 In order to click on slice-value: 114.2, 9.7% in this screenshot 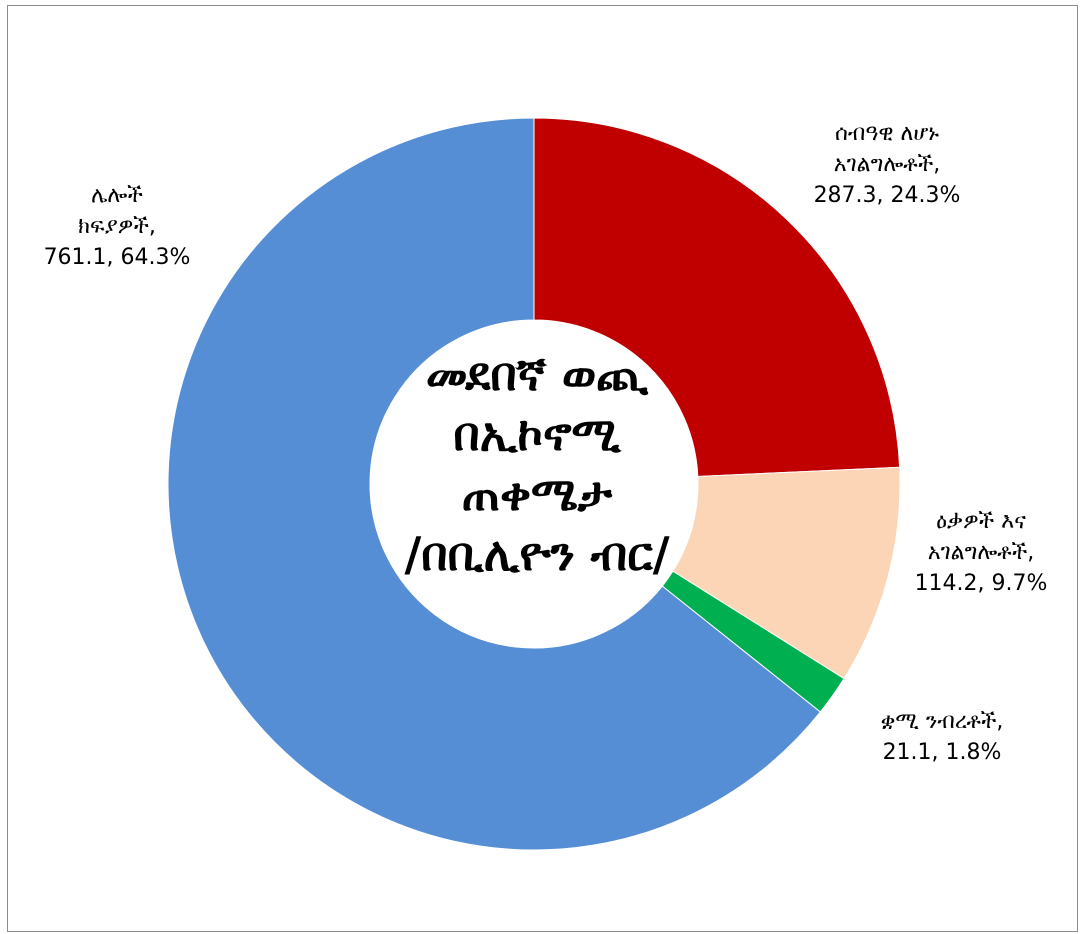, I will do `click(981, 583)`.